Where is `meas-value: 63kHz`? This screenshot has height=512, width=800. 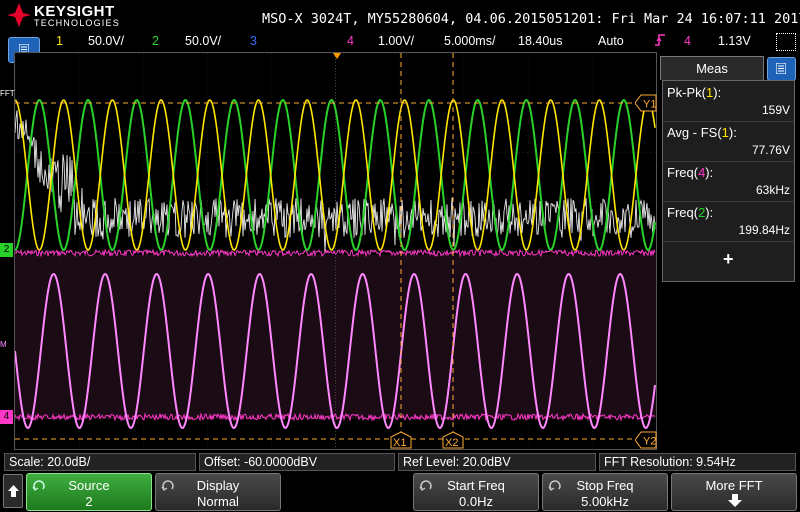
meas-value: 63kHz is located at coordinates (772, 190).